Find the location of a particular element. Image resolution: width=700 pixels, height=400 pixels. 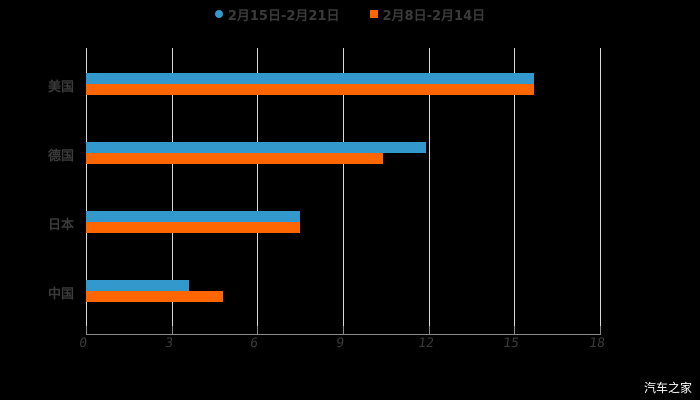

category-label: 美国 is located at coordinates (61, 87).